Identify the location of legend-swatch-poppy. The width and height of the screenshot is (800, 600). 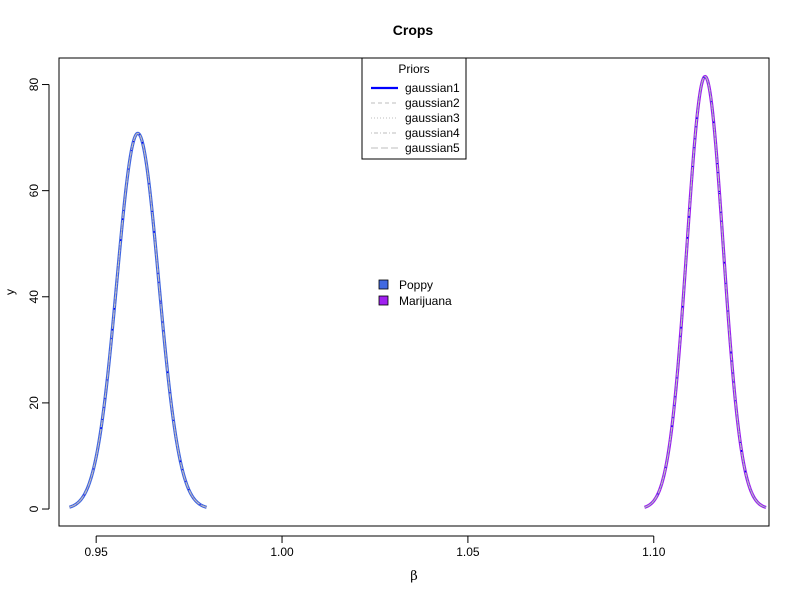
(383, 284).